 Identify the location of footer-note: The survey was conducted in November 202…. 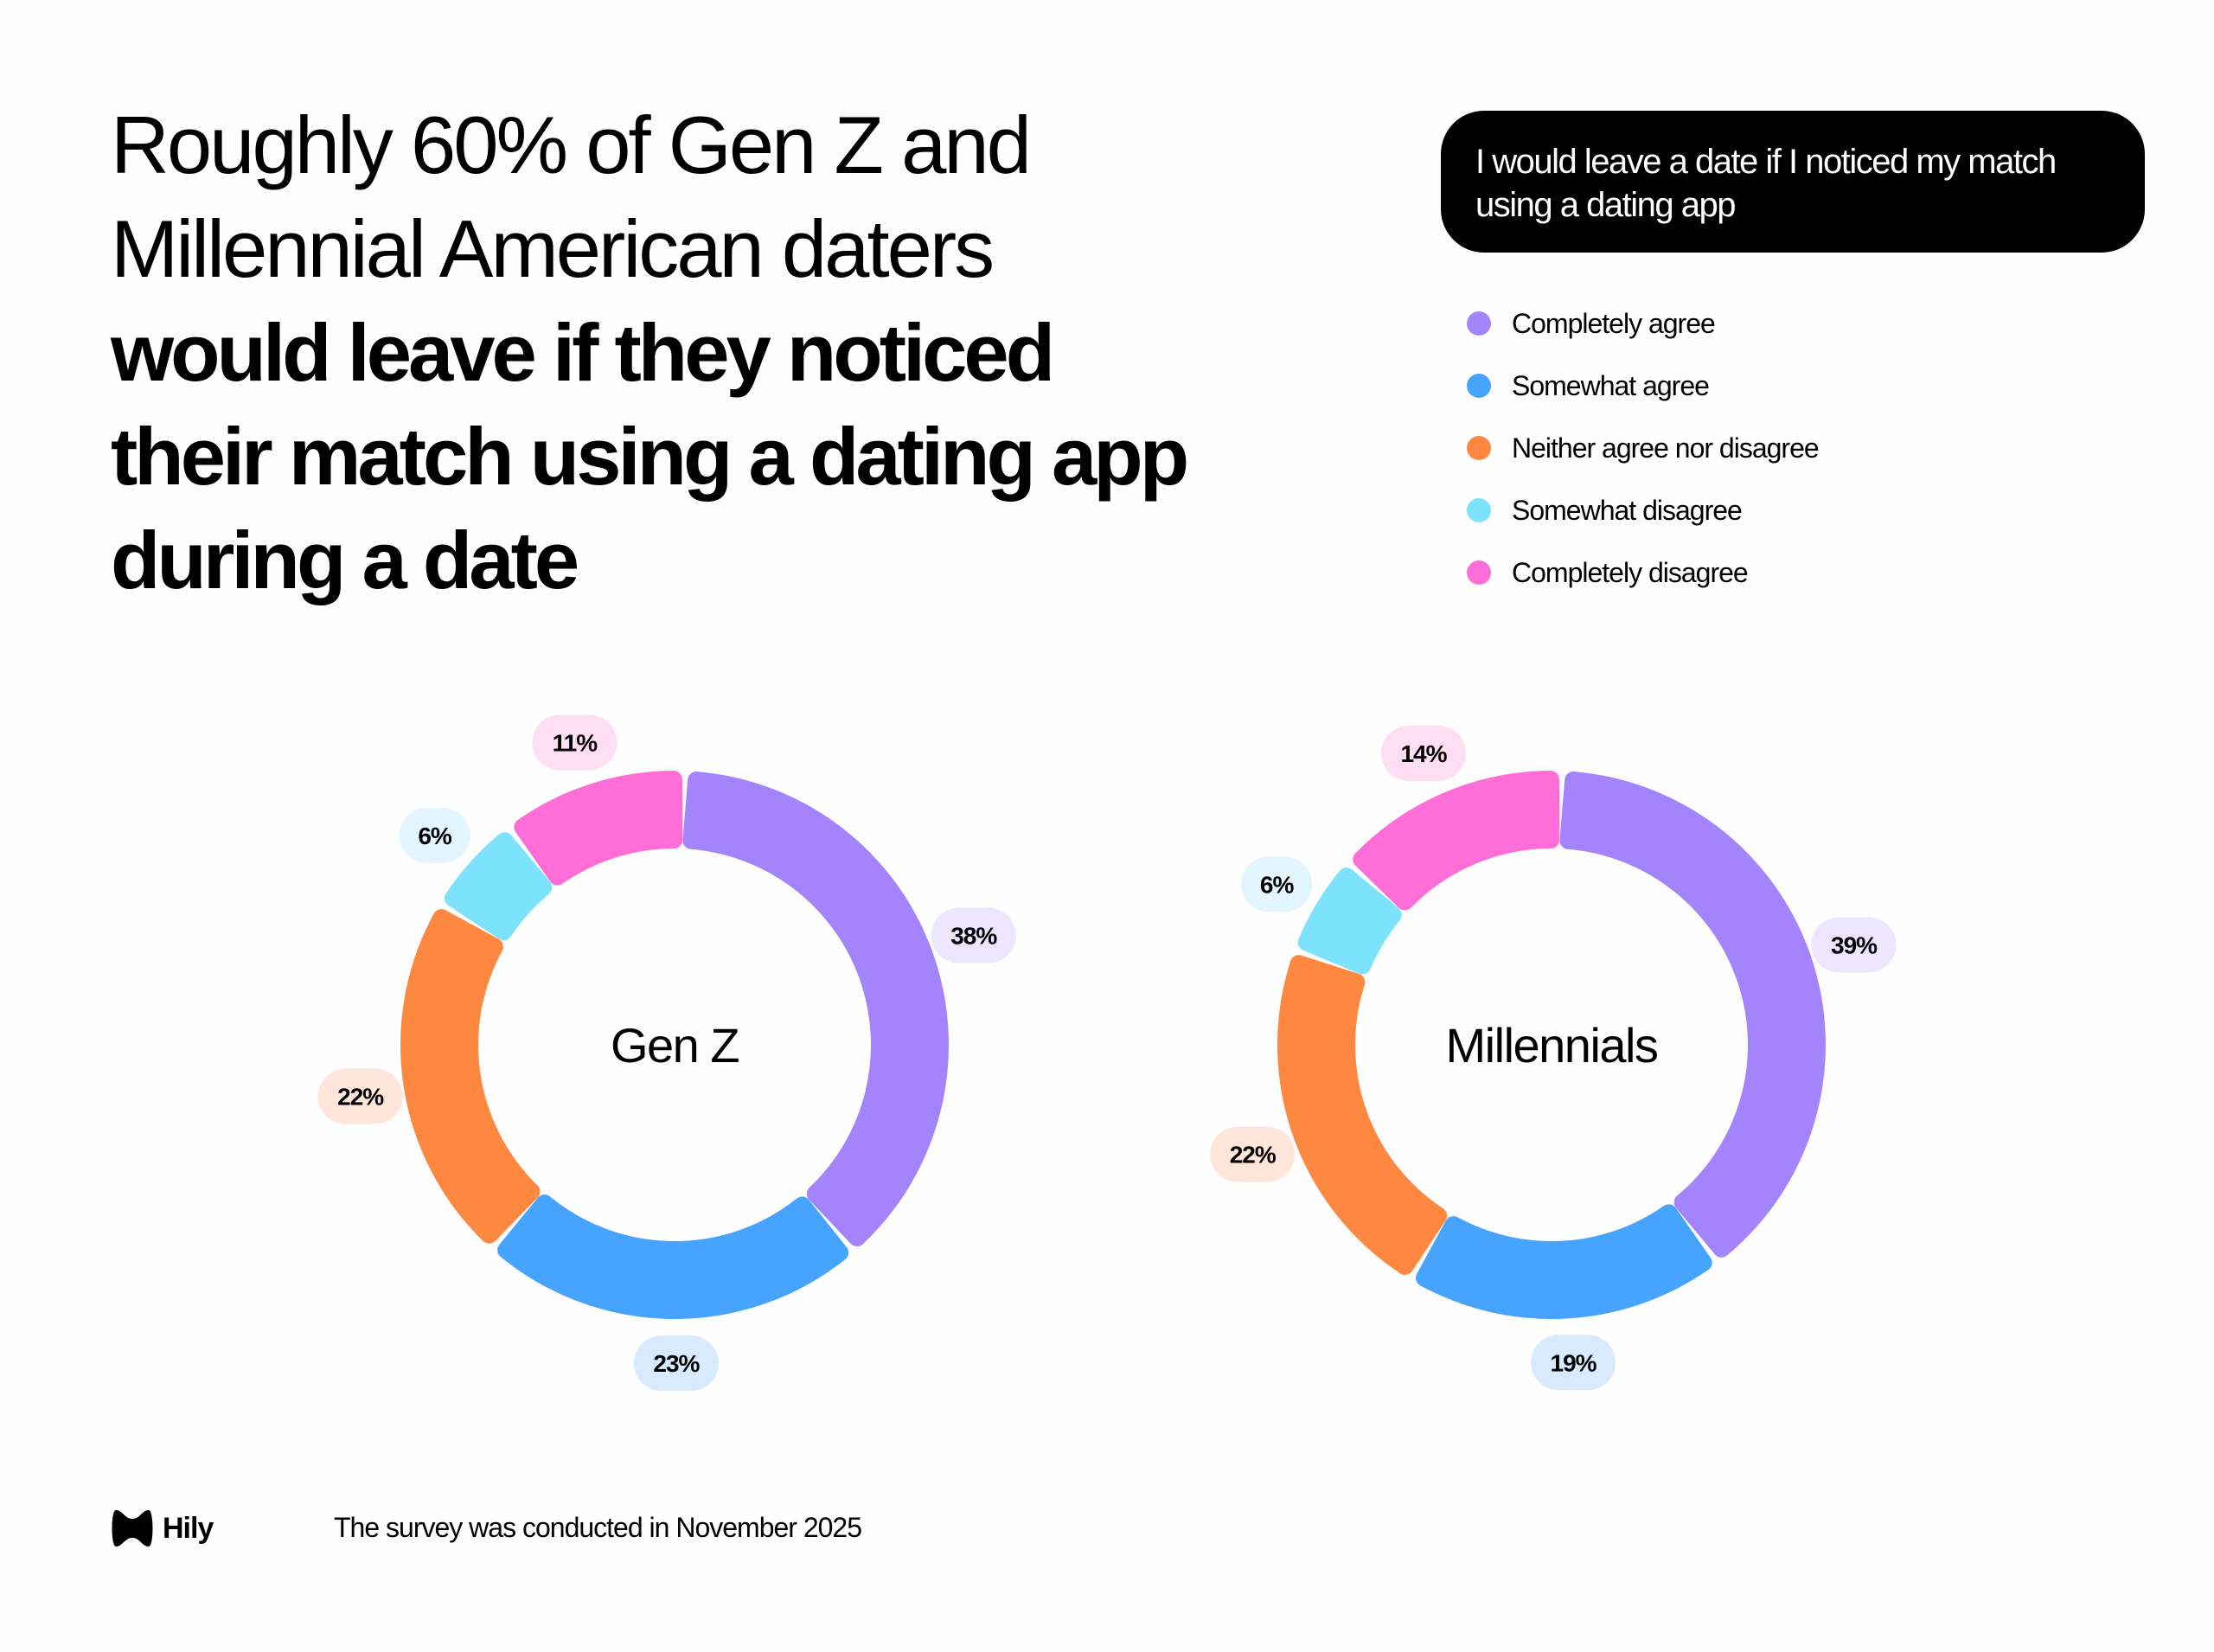
(598, 1527).